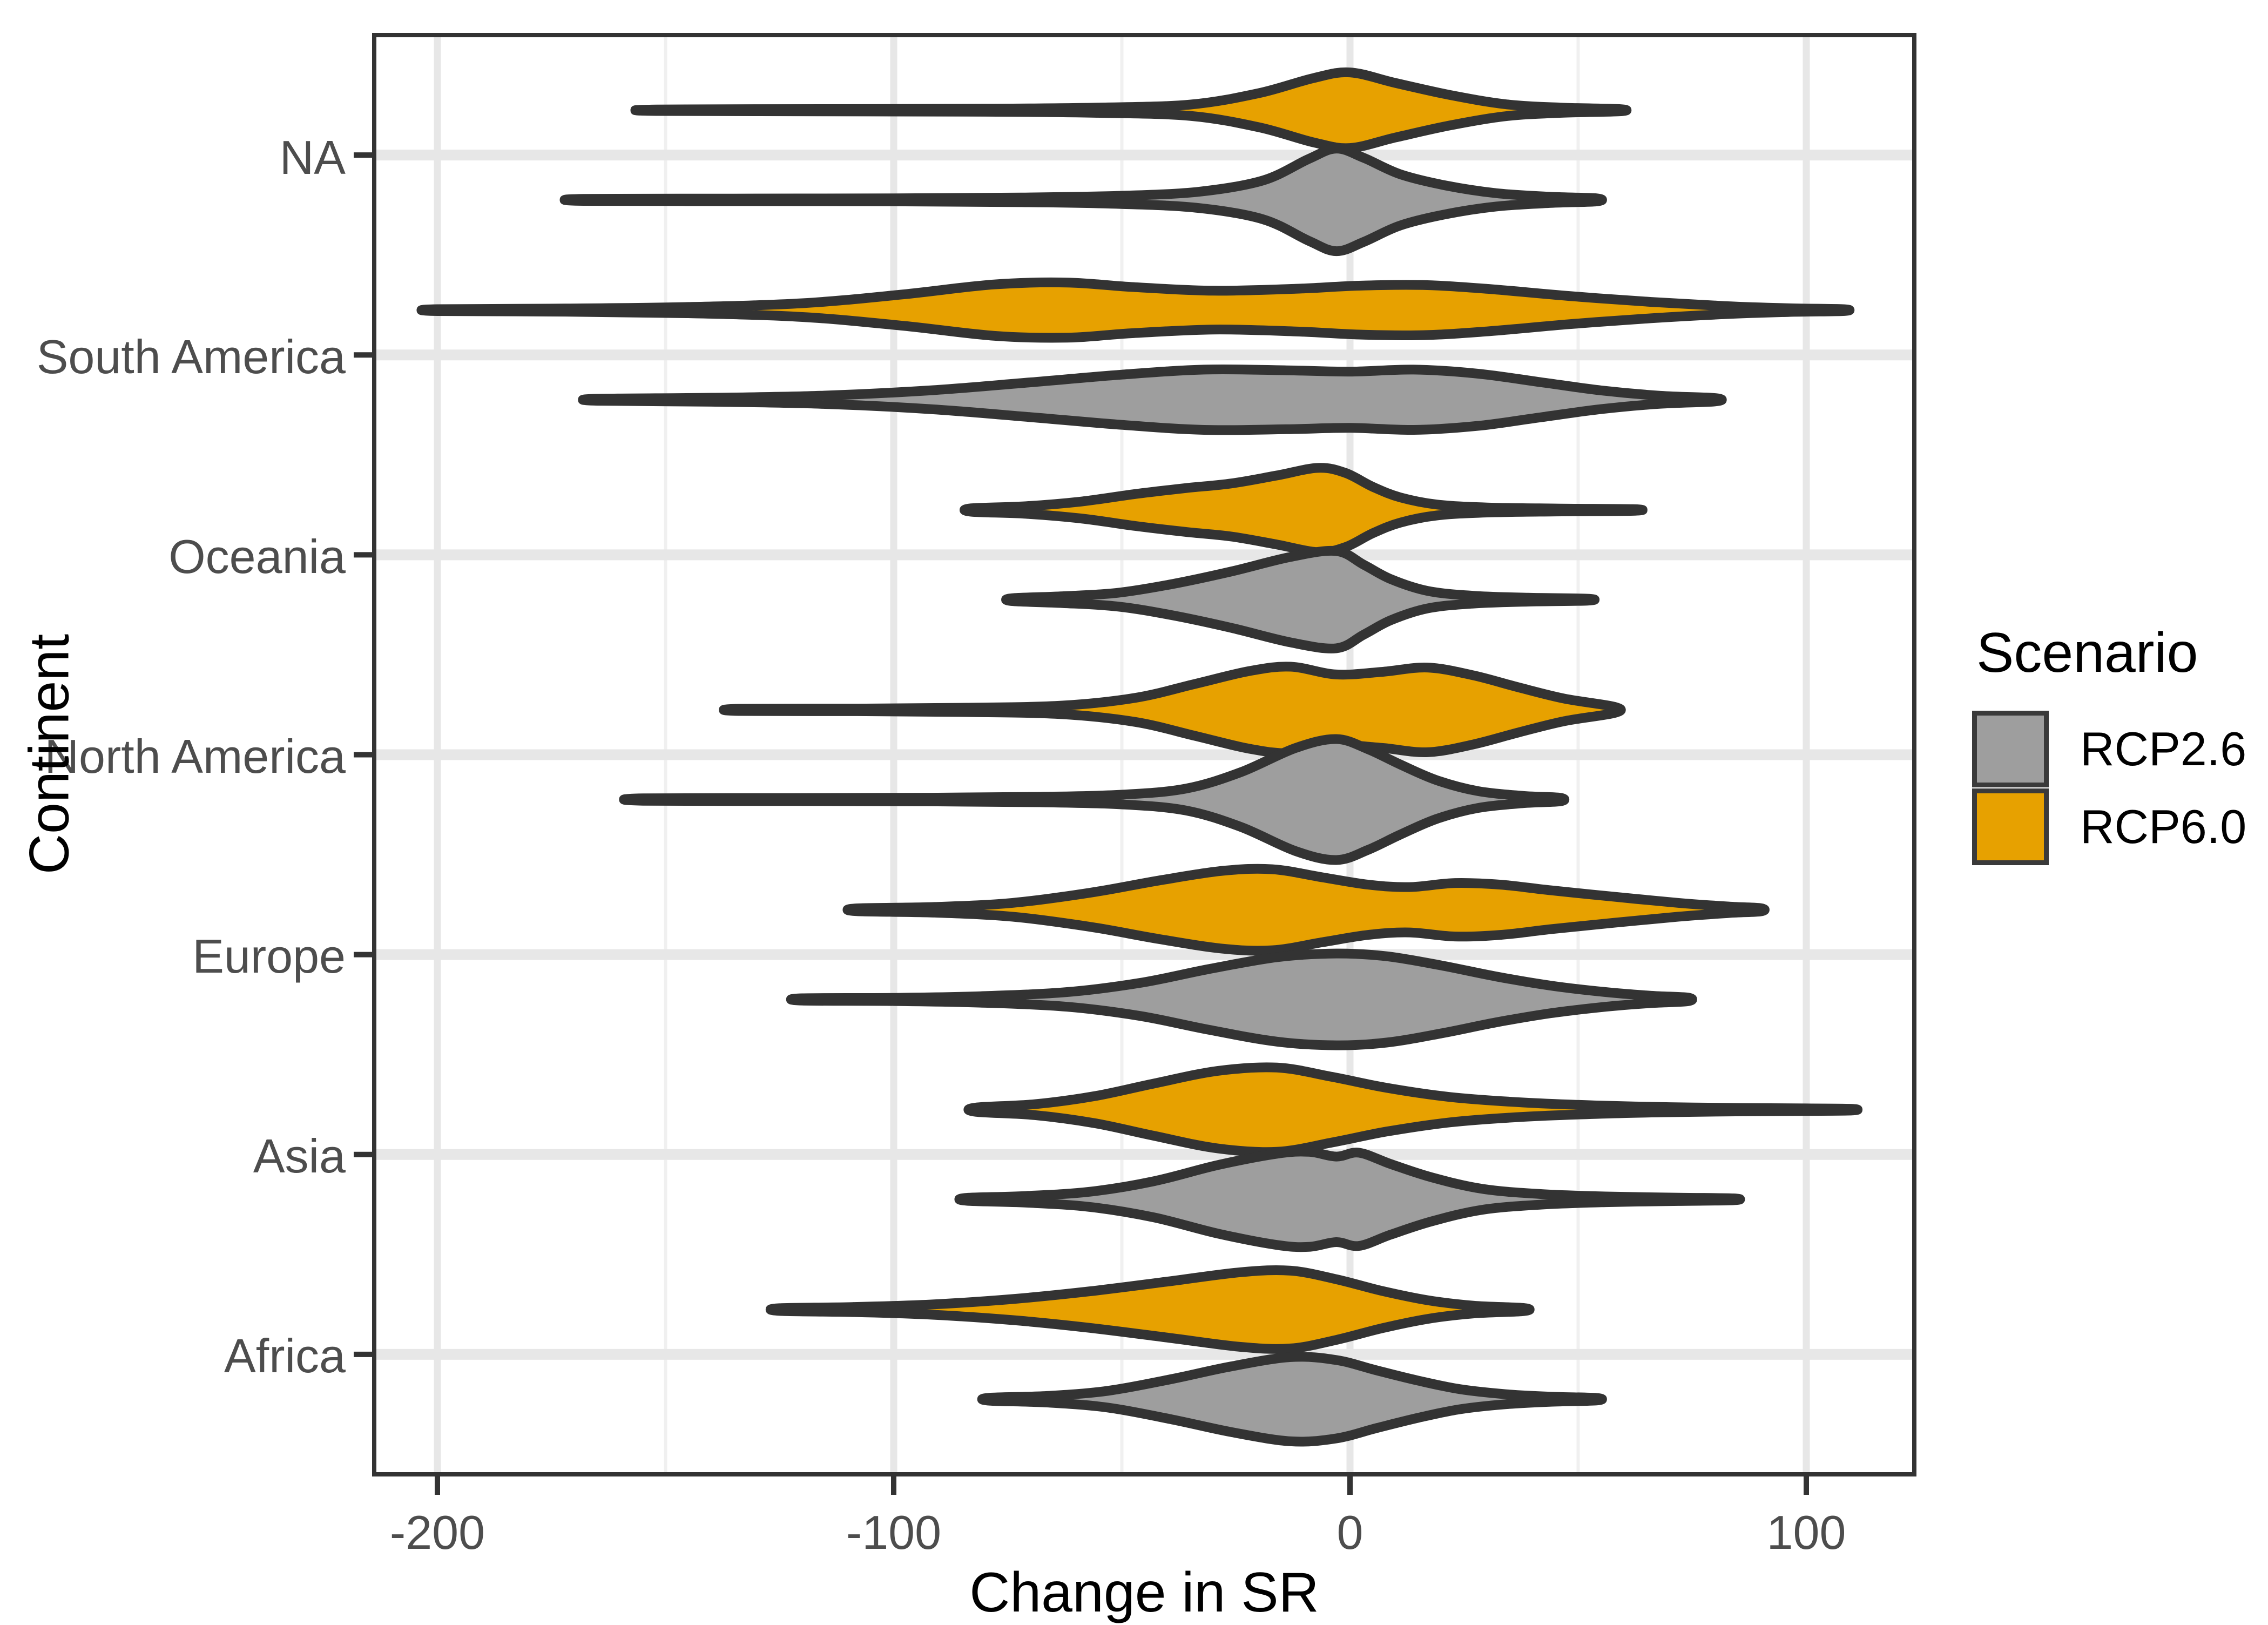 The width and height of the screenshot is (2268, 1625). I want to click on x-axis-title: Change in SR, so click(1144, 1593).